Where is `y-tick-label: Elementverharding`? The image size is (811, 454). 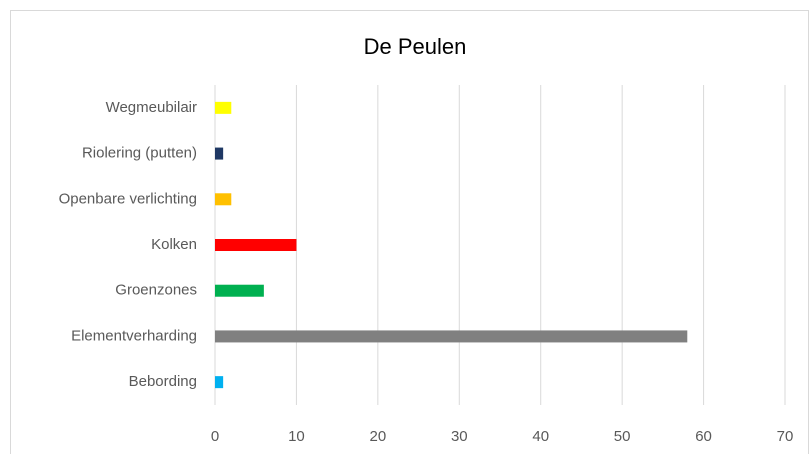 y-tick-label: Elementverharding is located at coordinates (134, 335).